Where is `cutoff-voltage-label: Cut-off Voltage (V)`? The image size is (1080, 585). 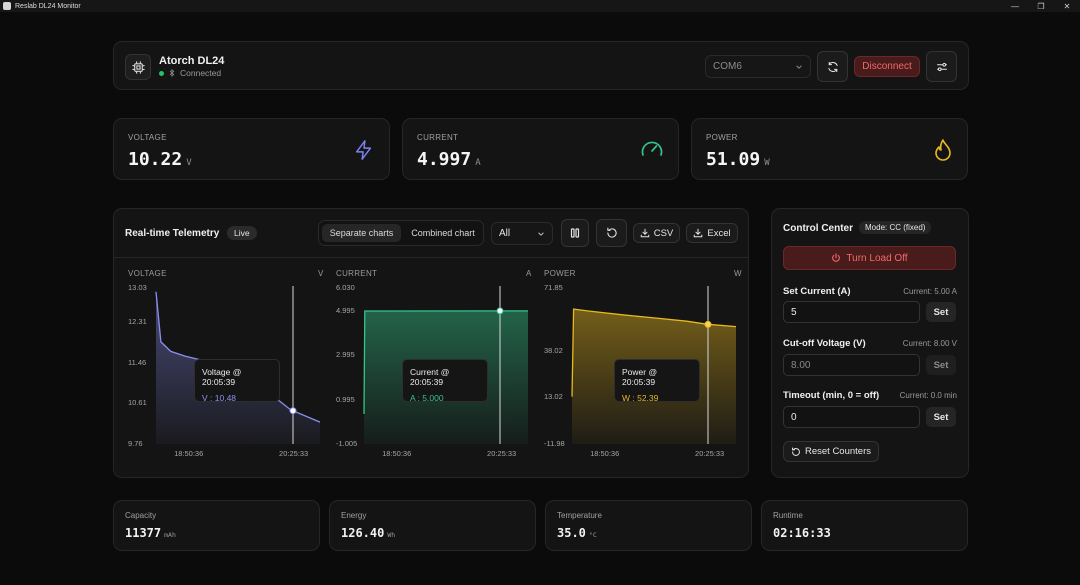 cutoff-voltage-label: Cut-off Voltage (V) is located at coordinates (824, 343).